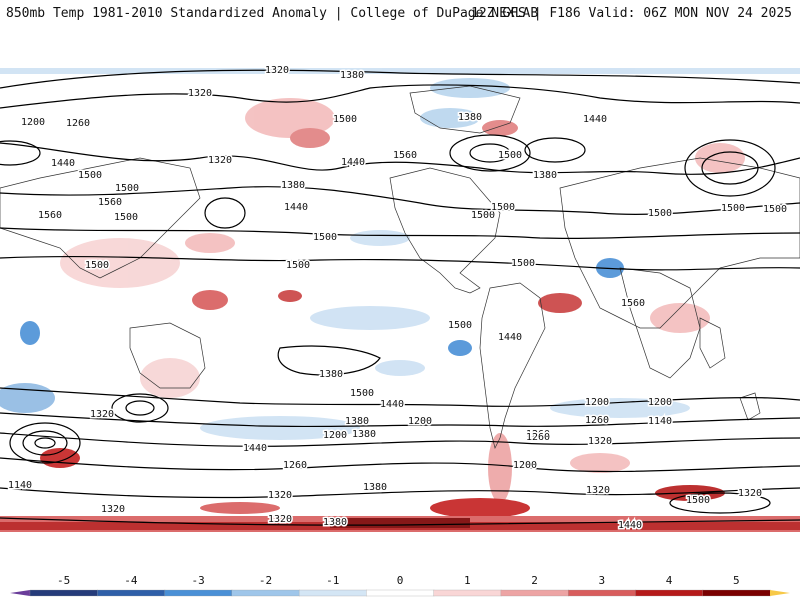 This screenshot has height=600, width=800. What do you see at coordinates (780, 593) in the screenshot?
I see `colorbar-max-arrow` at bounding box center [780, 593].